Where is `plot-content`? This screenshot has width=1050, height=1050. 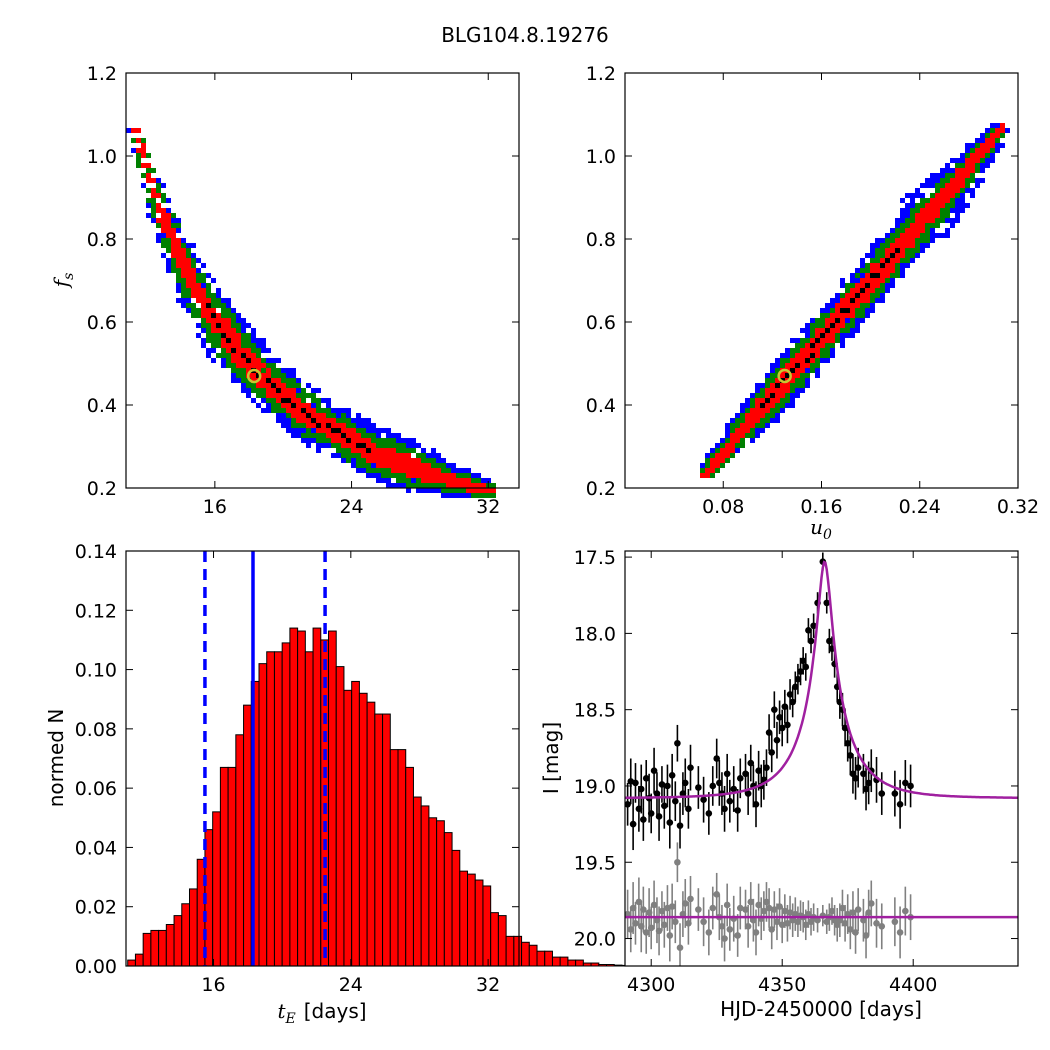 plot-content is located at coordinates (821, 759).